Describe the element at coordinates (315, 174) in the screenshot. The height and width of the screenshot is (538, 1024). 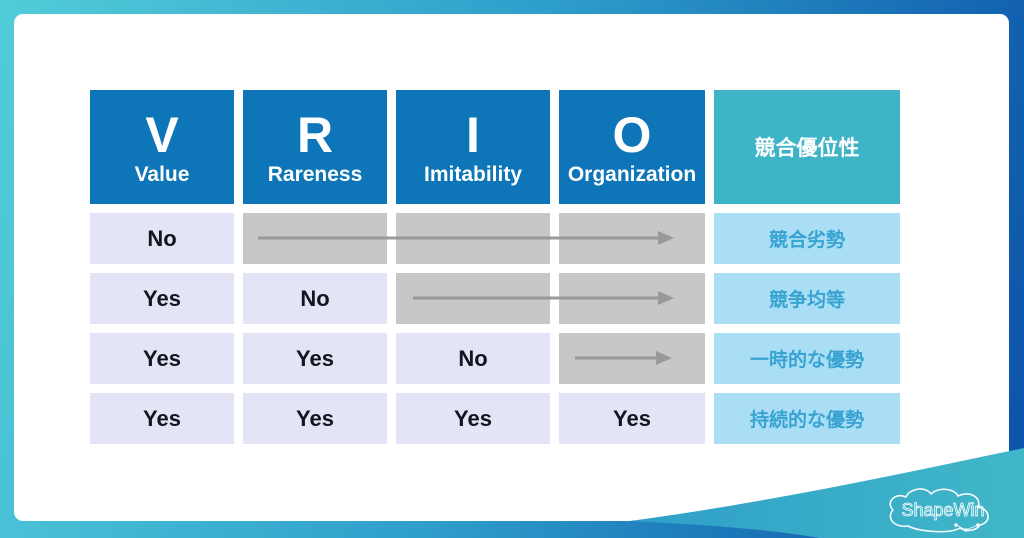
I see `header-label-rareness: Rareness` at that location.